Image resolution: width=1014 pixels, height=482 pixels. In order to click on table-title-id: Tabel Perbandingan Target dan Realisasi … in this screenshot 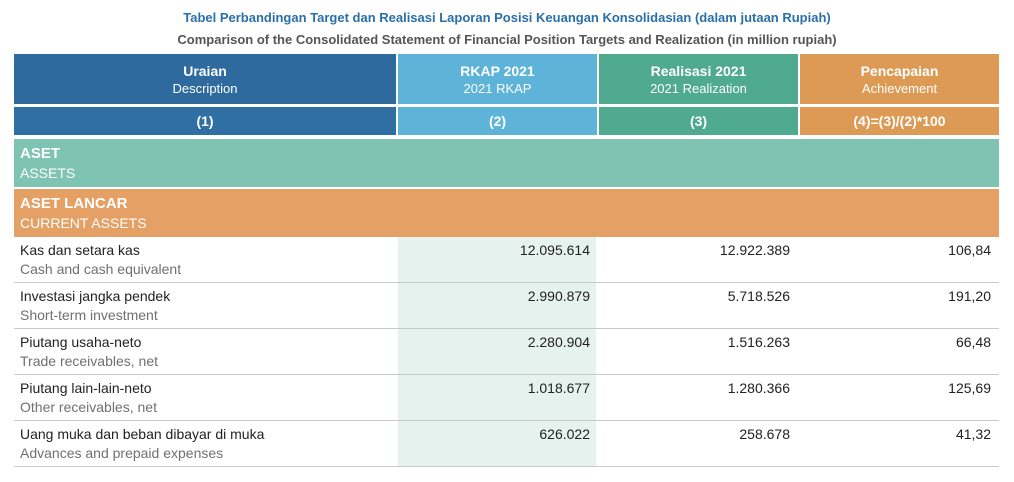, I will do `click(507, 17)`.